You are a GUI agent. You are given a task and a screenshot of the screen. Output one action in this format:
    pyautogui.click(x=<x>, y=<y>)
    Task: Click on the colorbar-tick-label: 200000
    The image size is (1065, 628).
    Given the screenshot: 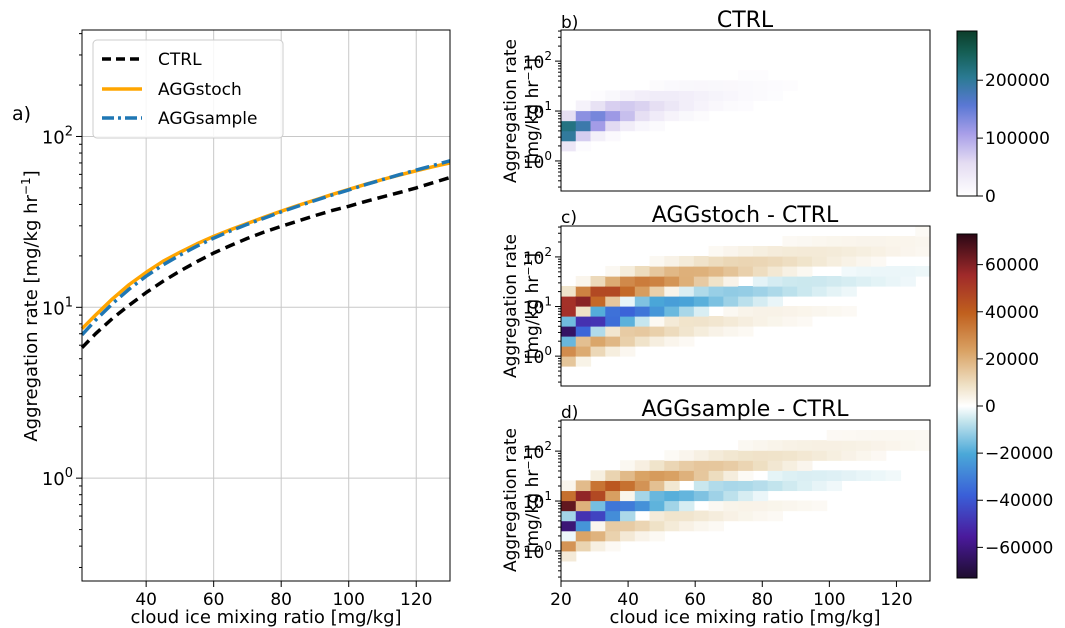 What is the action you would take?
    pyautogui.click(x=1017, y=81)
    